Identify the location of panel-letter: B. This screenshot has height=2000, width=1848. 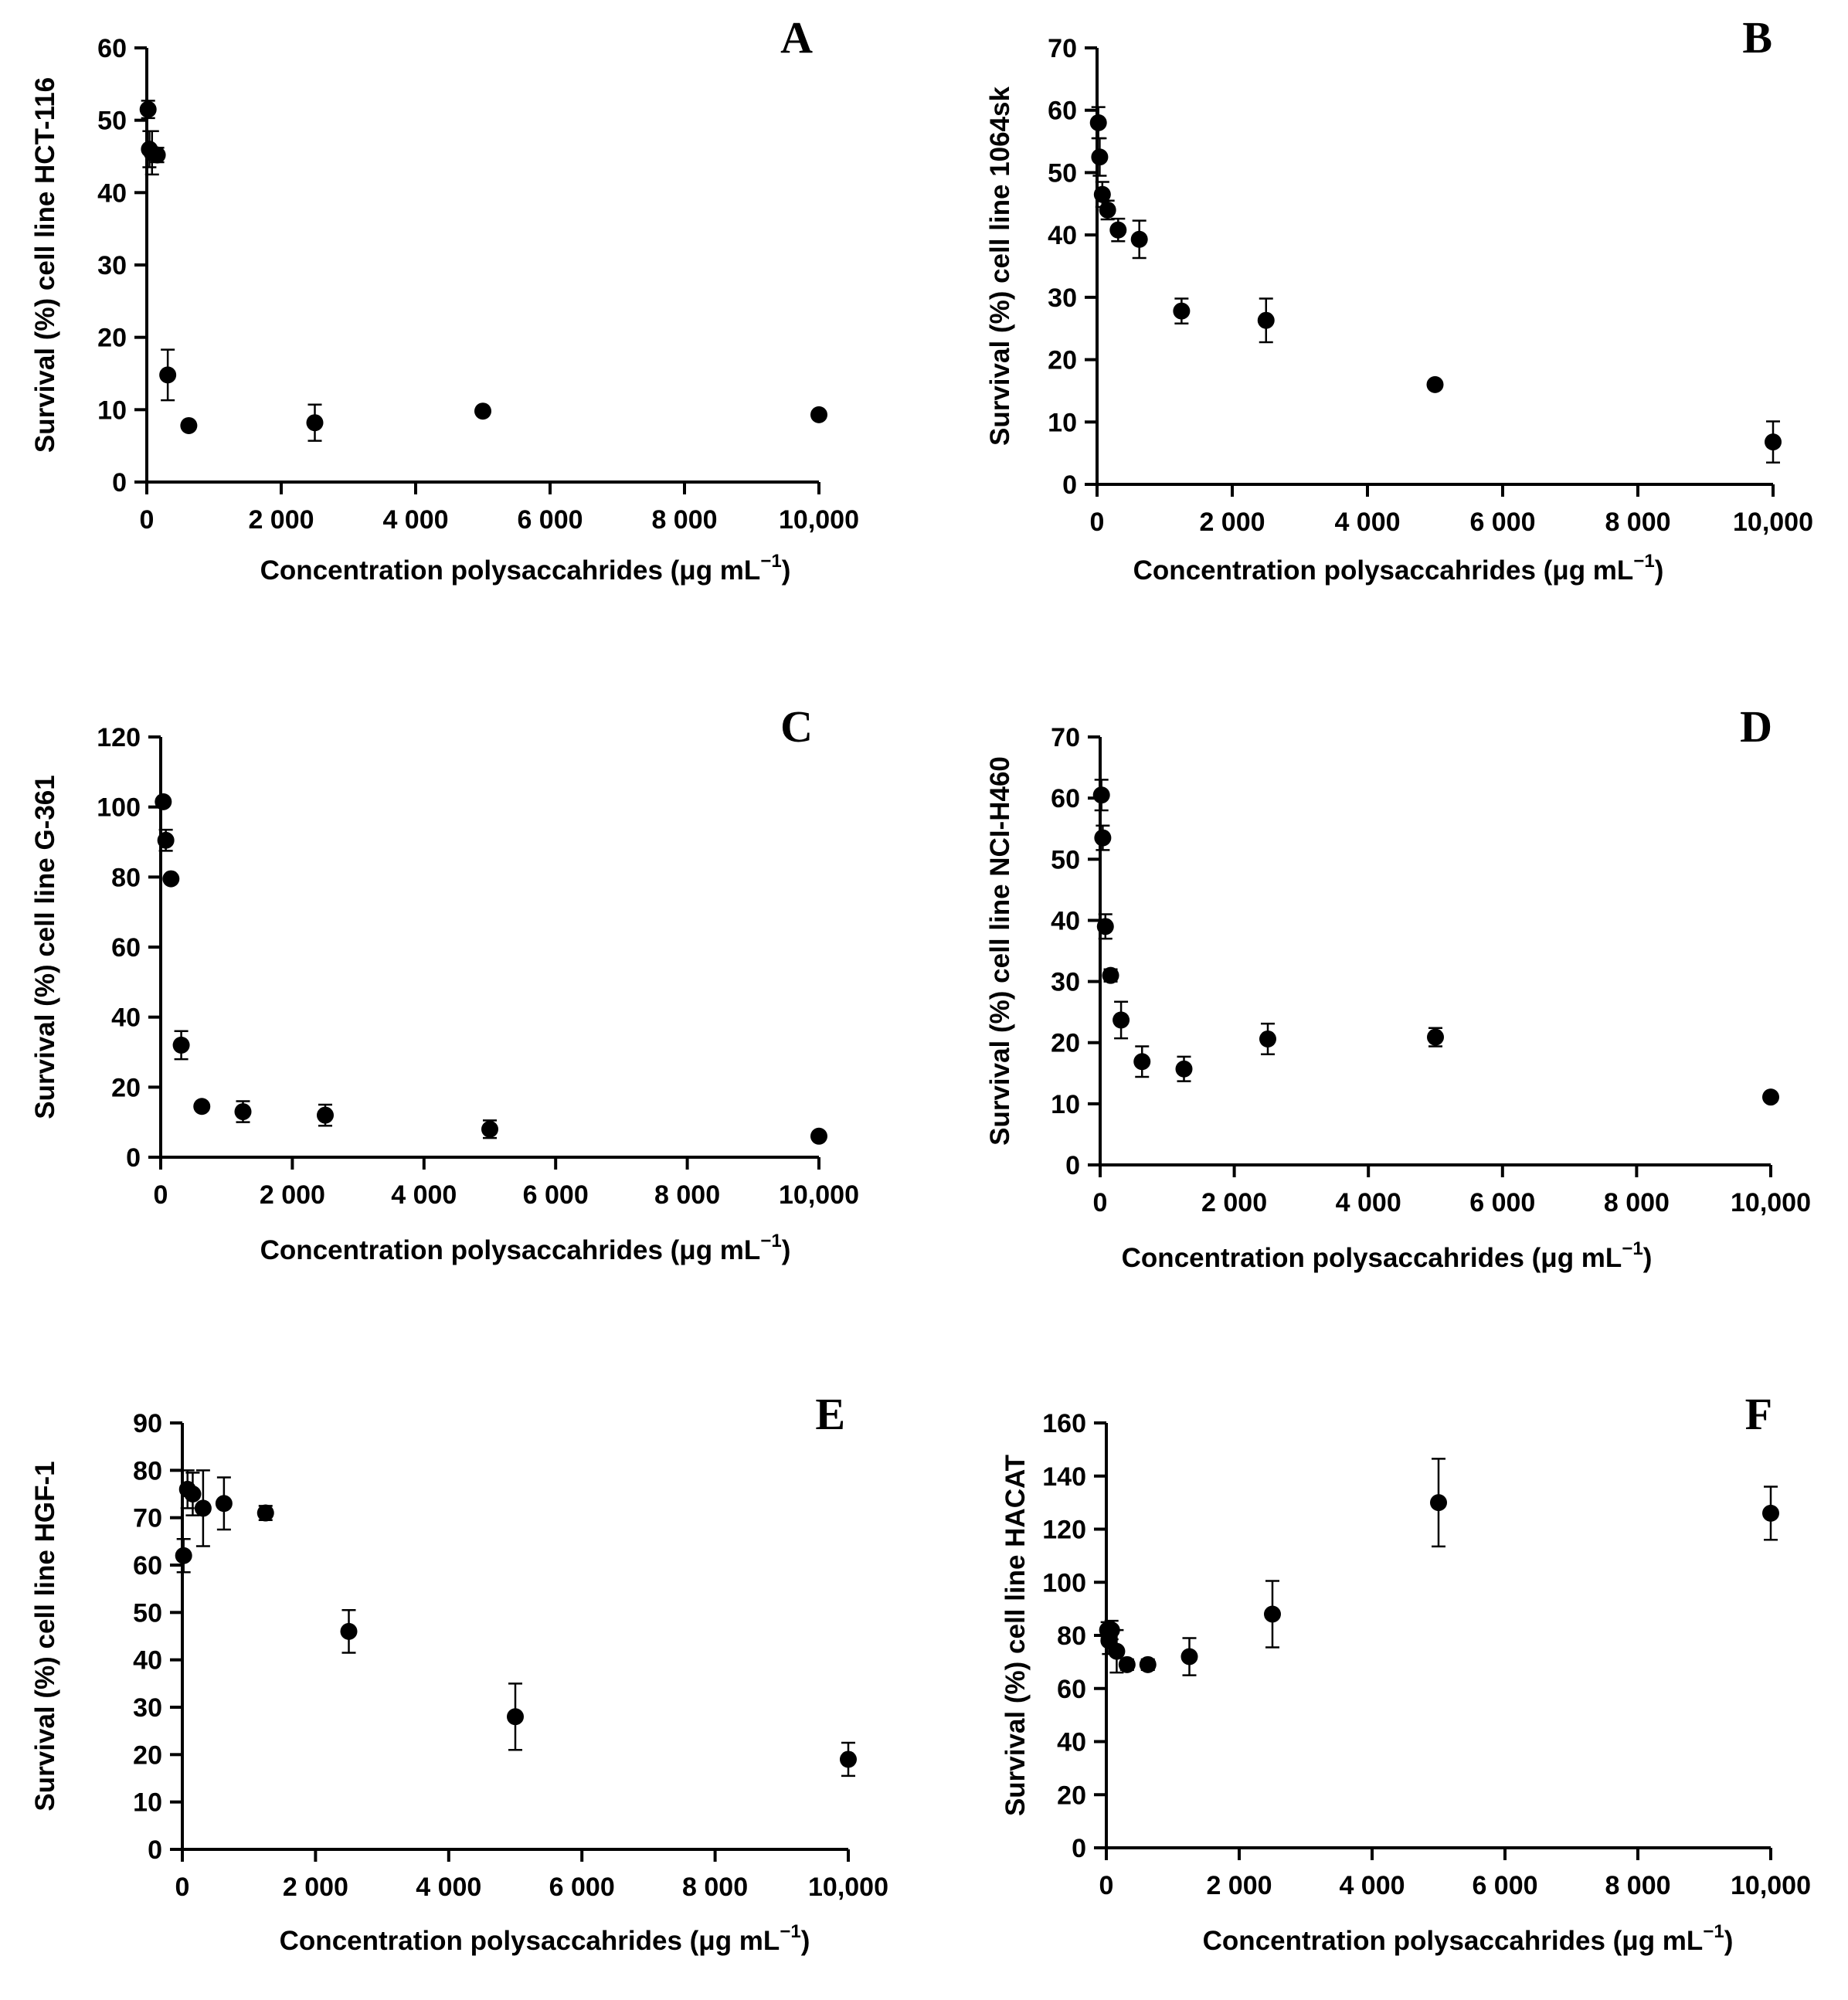
(1757, 37).